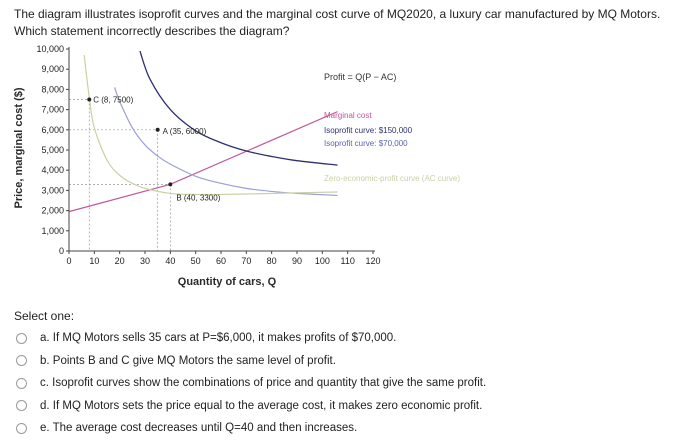 This screenshot has width=700, height=441. Describe the element at coordinates (52, 89) in the screenshot. I see `y-tick-label: 8,000` at that location.